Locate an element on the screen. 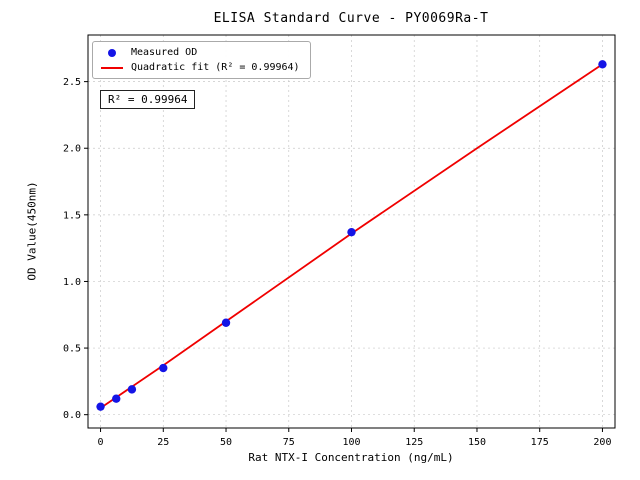 The width and height of the screenshot is (640, 480). y-tick-label: 0.0 is located at coordinates (72, 415).